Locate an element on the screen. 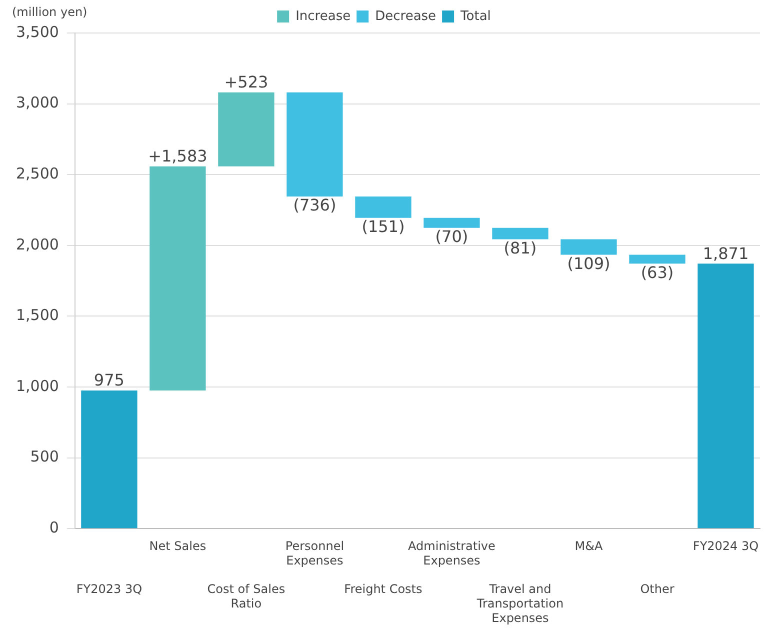  legend-label: Increase is located at coordinates (323, 16).